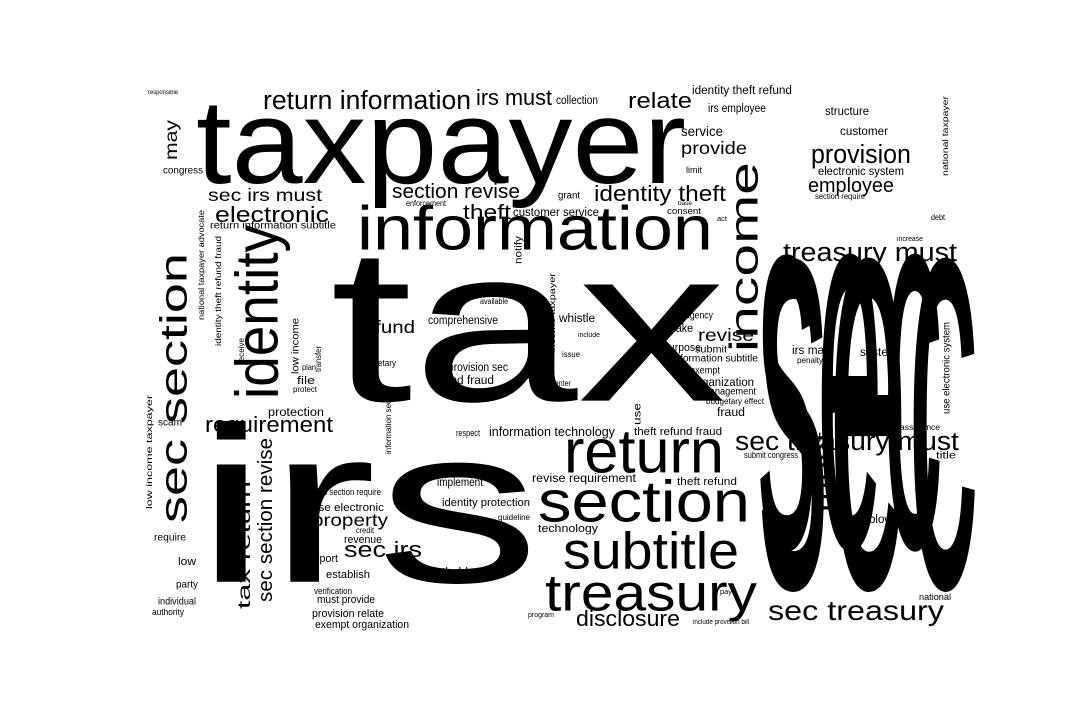  What do you see at coordinates (306, 380) in the screenshot?
I see `cloud-word-file: file` at bounding box center [306, 380].